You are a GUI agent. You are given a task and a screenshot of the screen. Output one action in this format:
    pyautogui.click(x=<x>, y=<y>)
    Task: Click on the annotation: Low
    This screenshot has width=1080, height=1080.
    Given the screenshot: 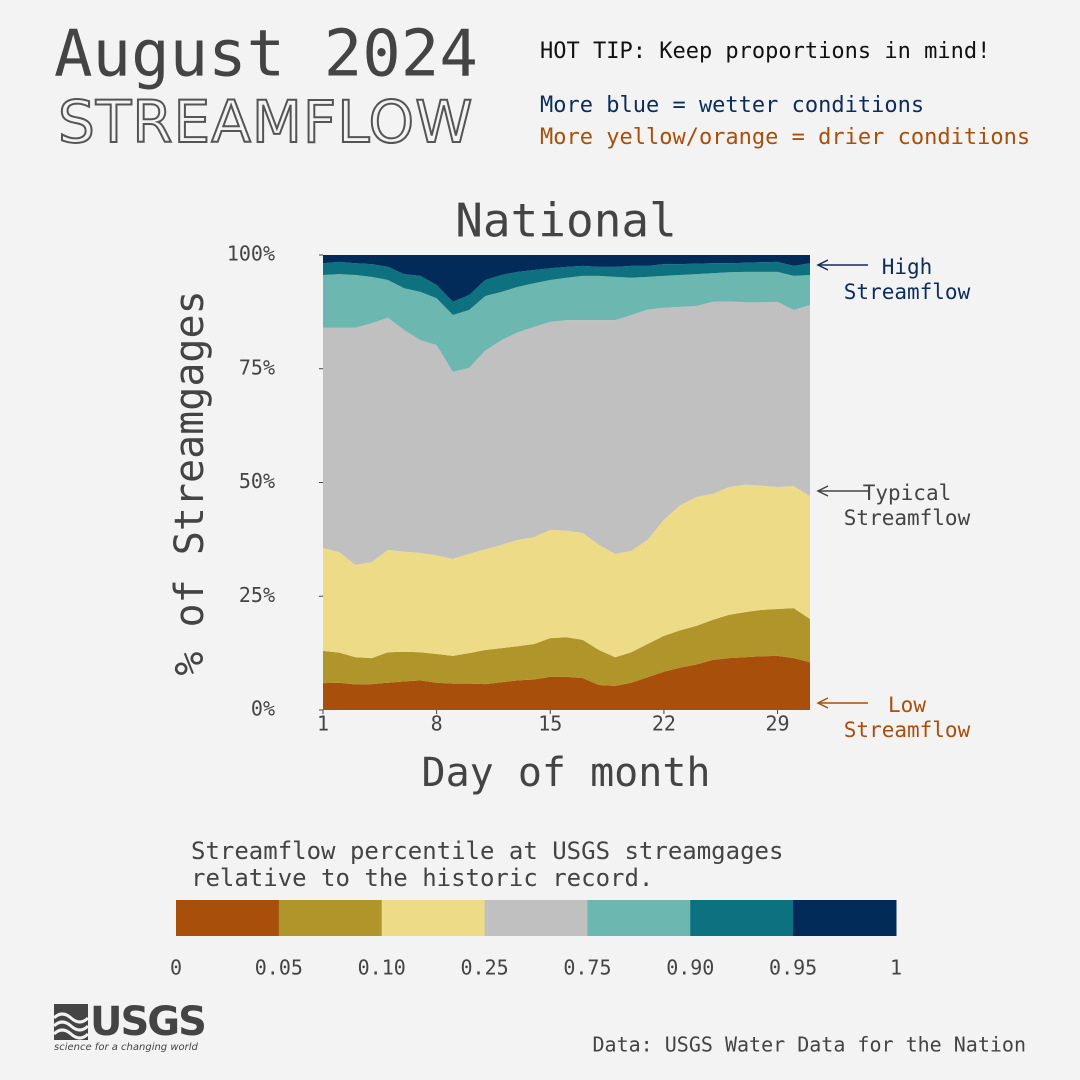 What is the action you would take?
    pyautogui.click(x=907, y=705)
    